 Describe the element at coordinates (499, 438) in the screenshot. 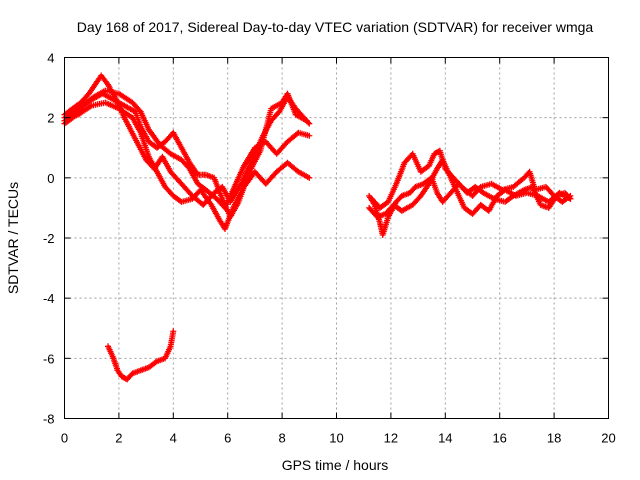

I see `x-tick-label: 16` at that location.